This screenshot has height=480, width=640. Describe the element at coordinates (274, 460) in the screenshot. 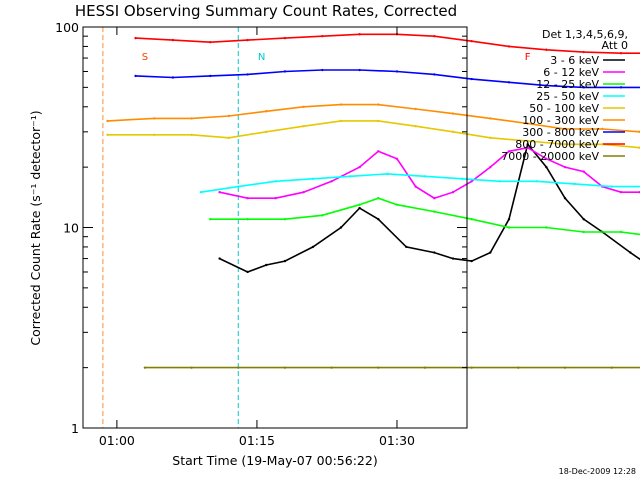

I see `x-axis-label: Start Time (19-May-07 00:56:22)` at that location.